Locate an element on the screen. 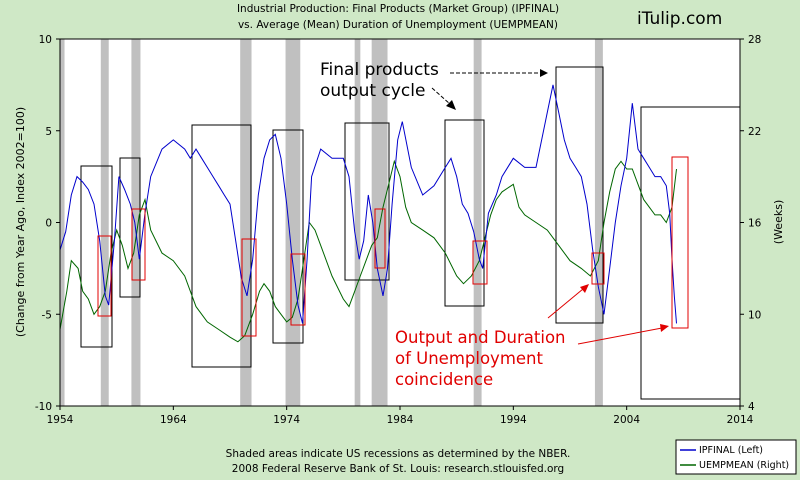 The width and height of the screenshot is (800, 480). left-tick-label: 10 is located at coordinates (45, 40).